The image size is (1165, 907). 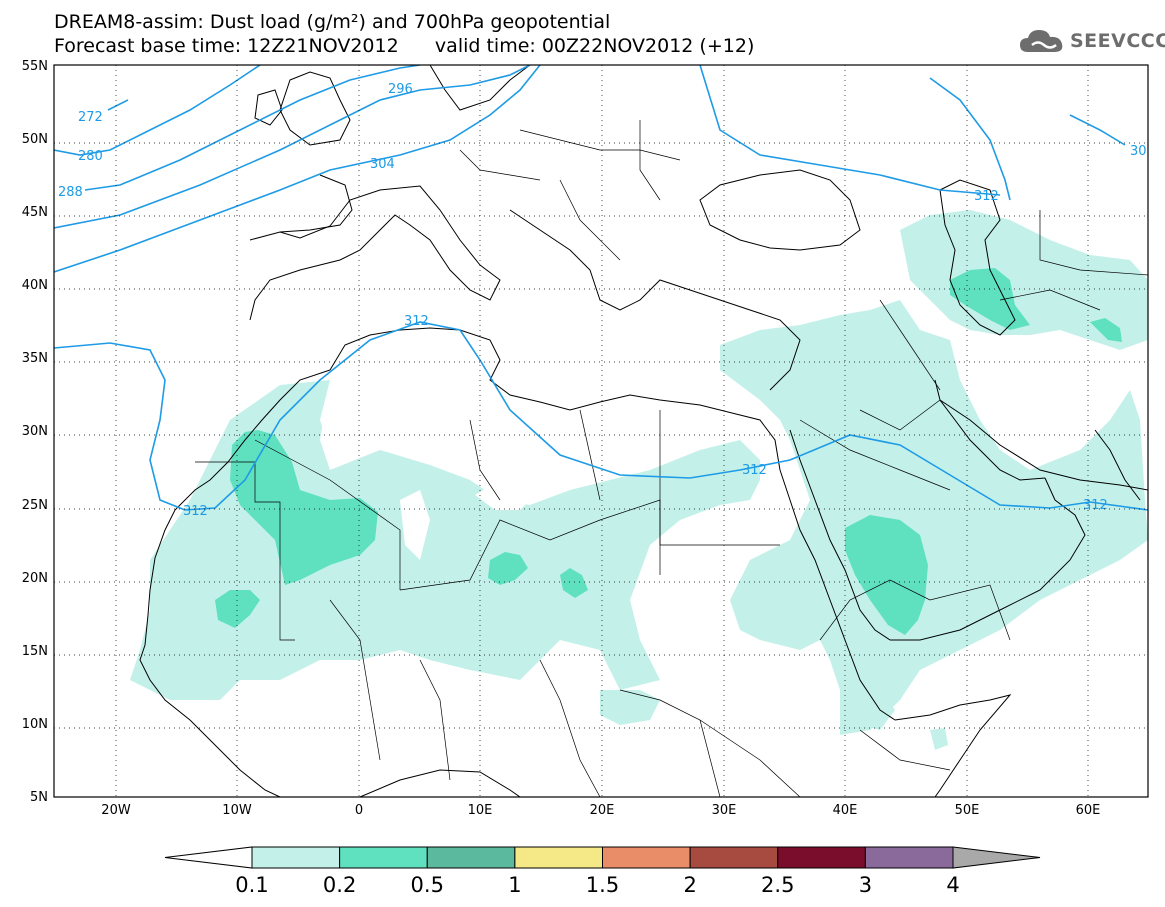 What do you see at coordinates (35, 578) in the screenshot?
I see `lat-label-20n: 20N` at bounding box center [35, 578].